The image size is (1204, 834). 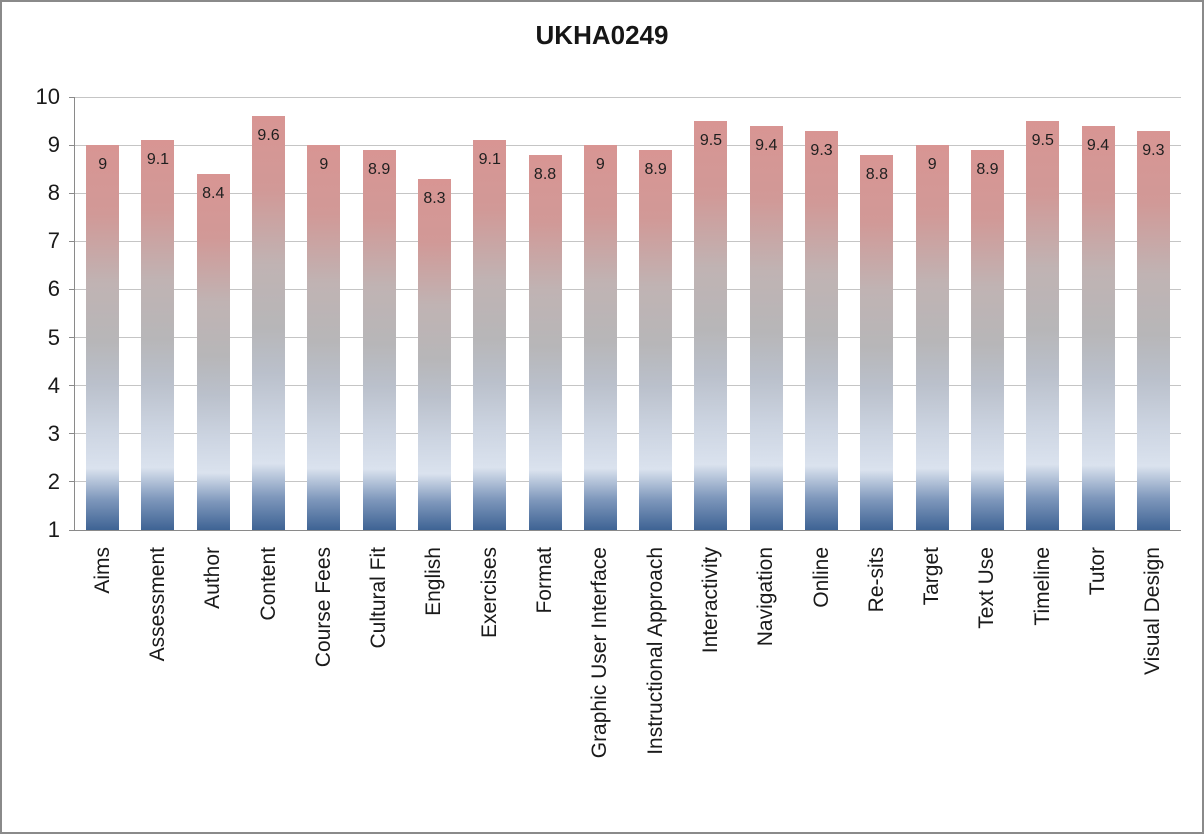 What do you see at coordinates (821, 150) in the screenshot?
I see `bar-value-label-online: 9.3` at bounding box center [821, 150].